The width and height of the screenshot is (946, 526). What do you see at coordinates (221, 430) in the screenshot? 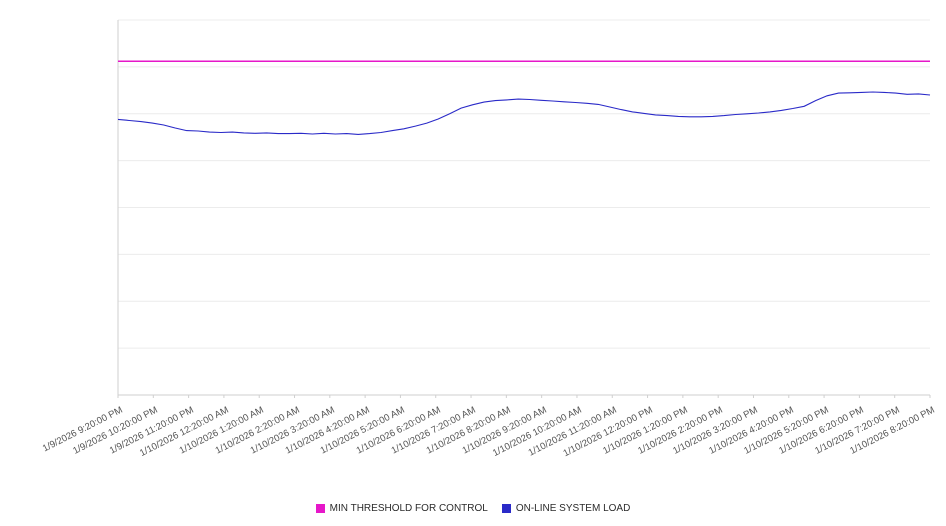
I see `x-axis-label: 1/10/2026 1:20:00 AM` at bounding box center [221, 430].